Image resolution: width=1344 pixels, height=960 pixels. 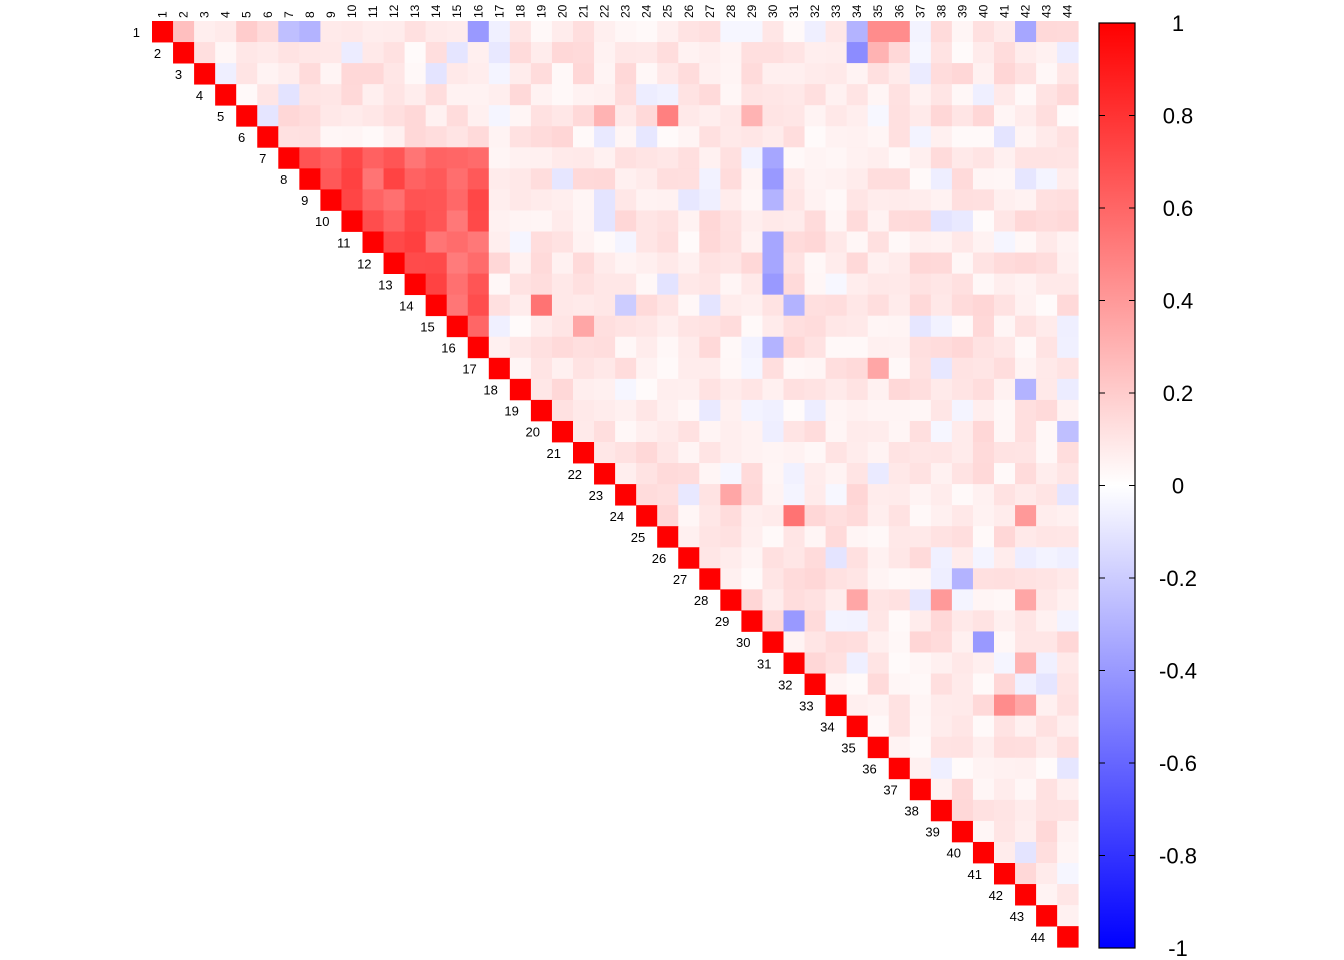 I want to click on column-label: 25, so click(x=668, y=11).